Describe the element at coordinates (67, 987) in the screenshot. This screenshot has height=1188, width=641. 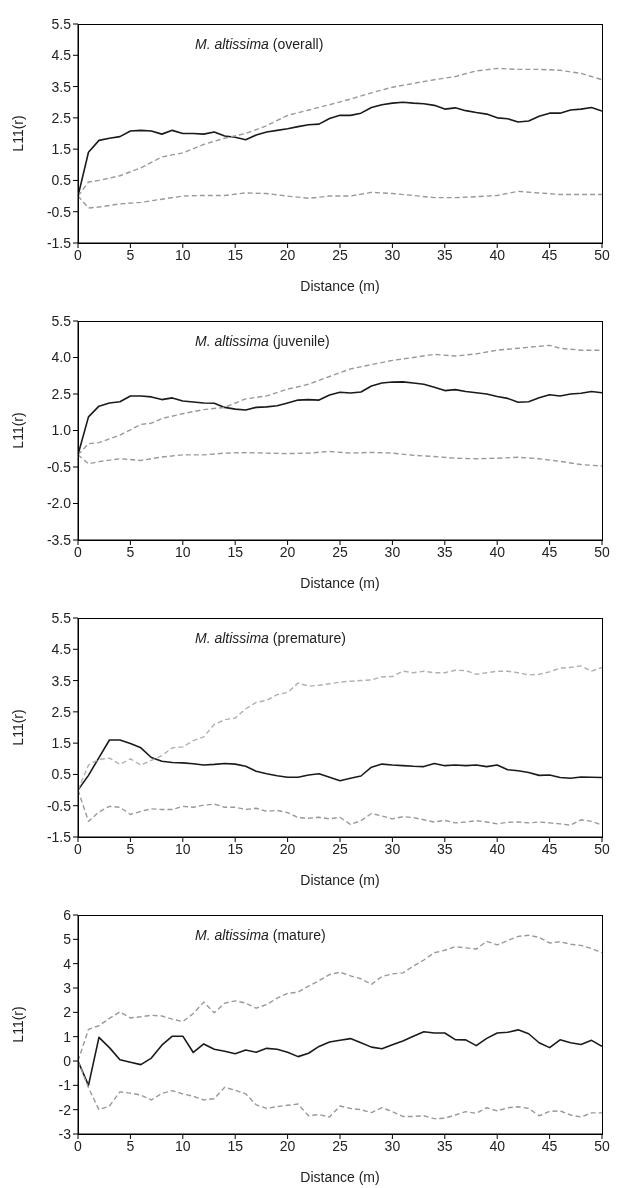
I see `y-tick-label: 3` at that location.